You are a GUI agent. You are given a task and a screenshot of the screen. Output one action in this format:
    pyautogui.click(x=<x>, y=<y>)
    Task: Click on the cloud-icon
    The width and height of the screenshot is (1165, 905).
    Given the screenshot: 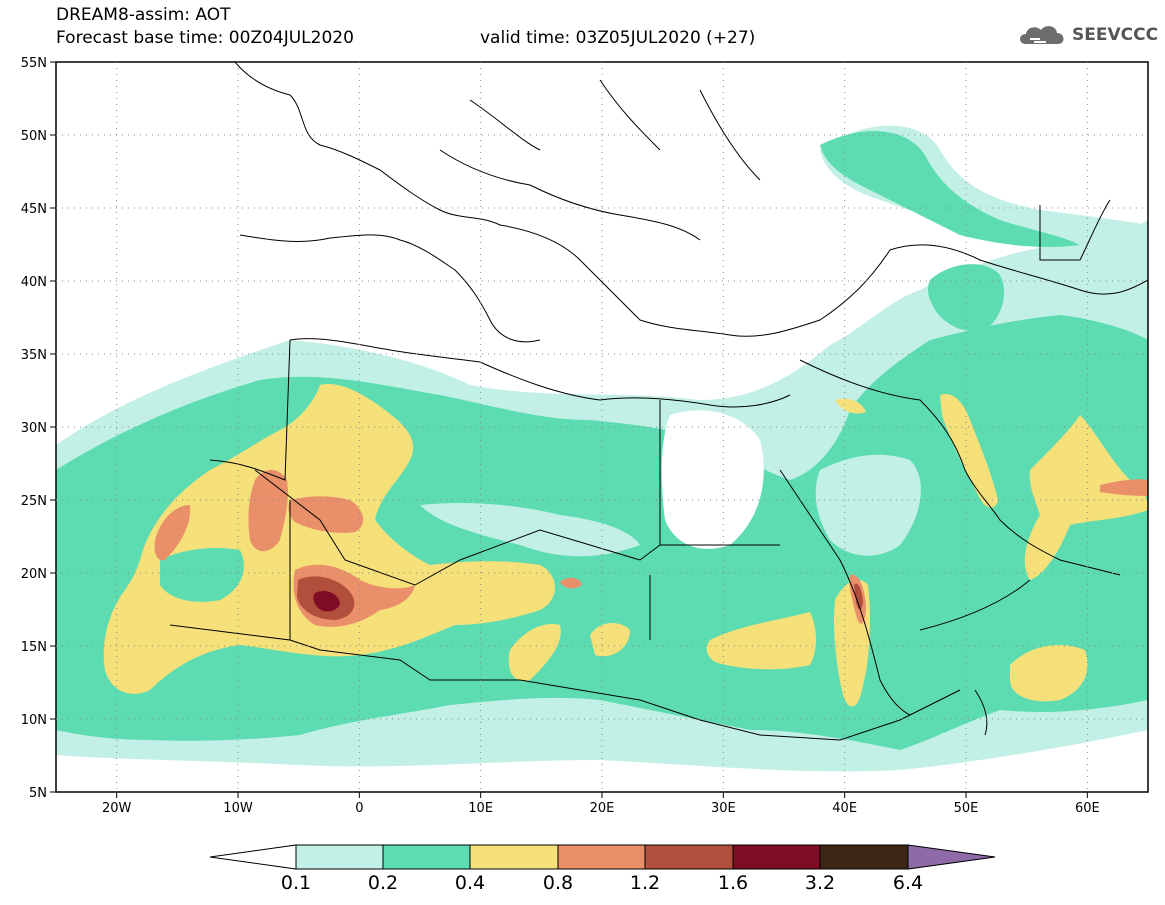 What is the action you would take?
    pyautogui.click(x=1042, y=35)
    